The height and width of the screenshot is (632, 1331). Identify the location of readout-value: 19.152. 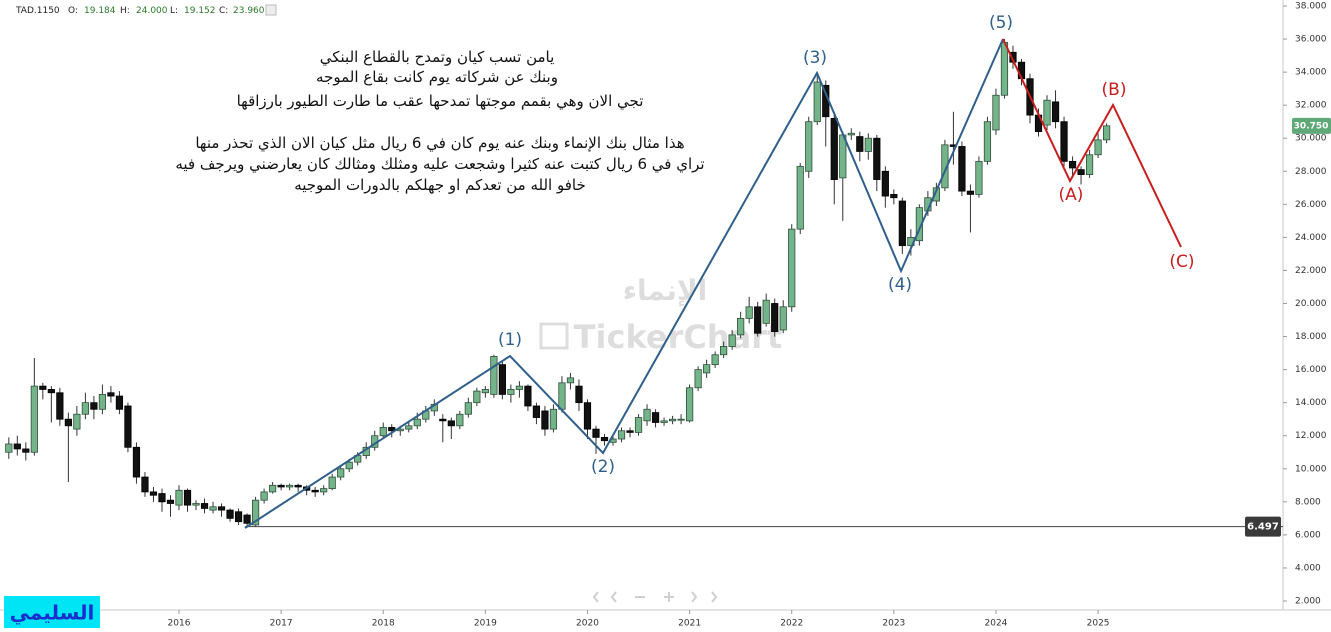
(200, 11).